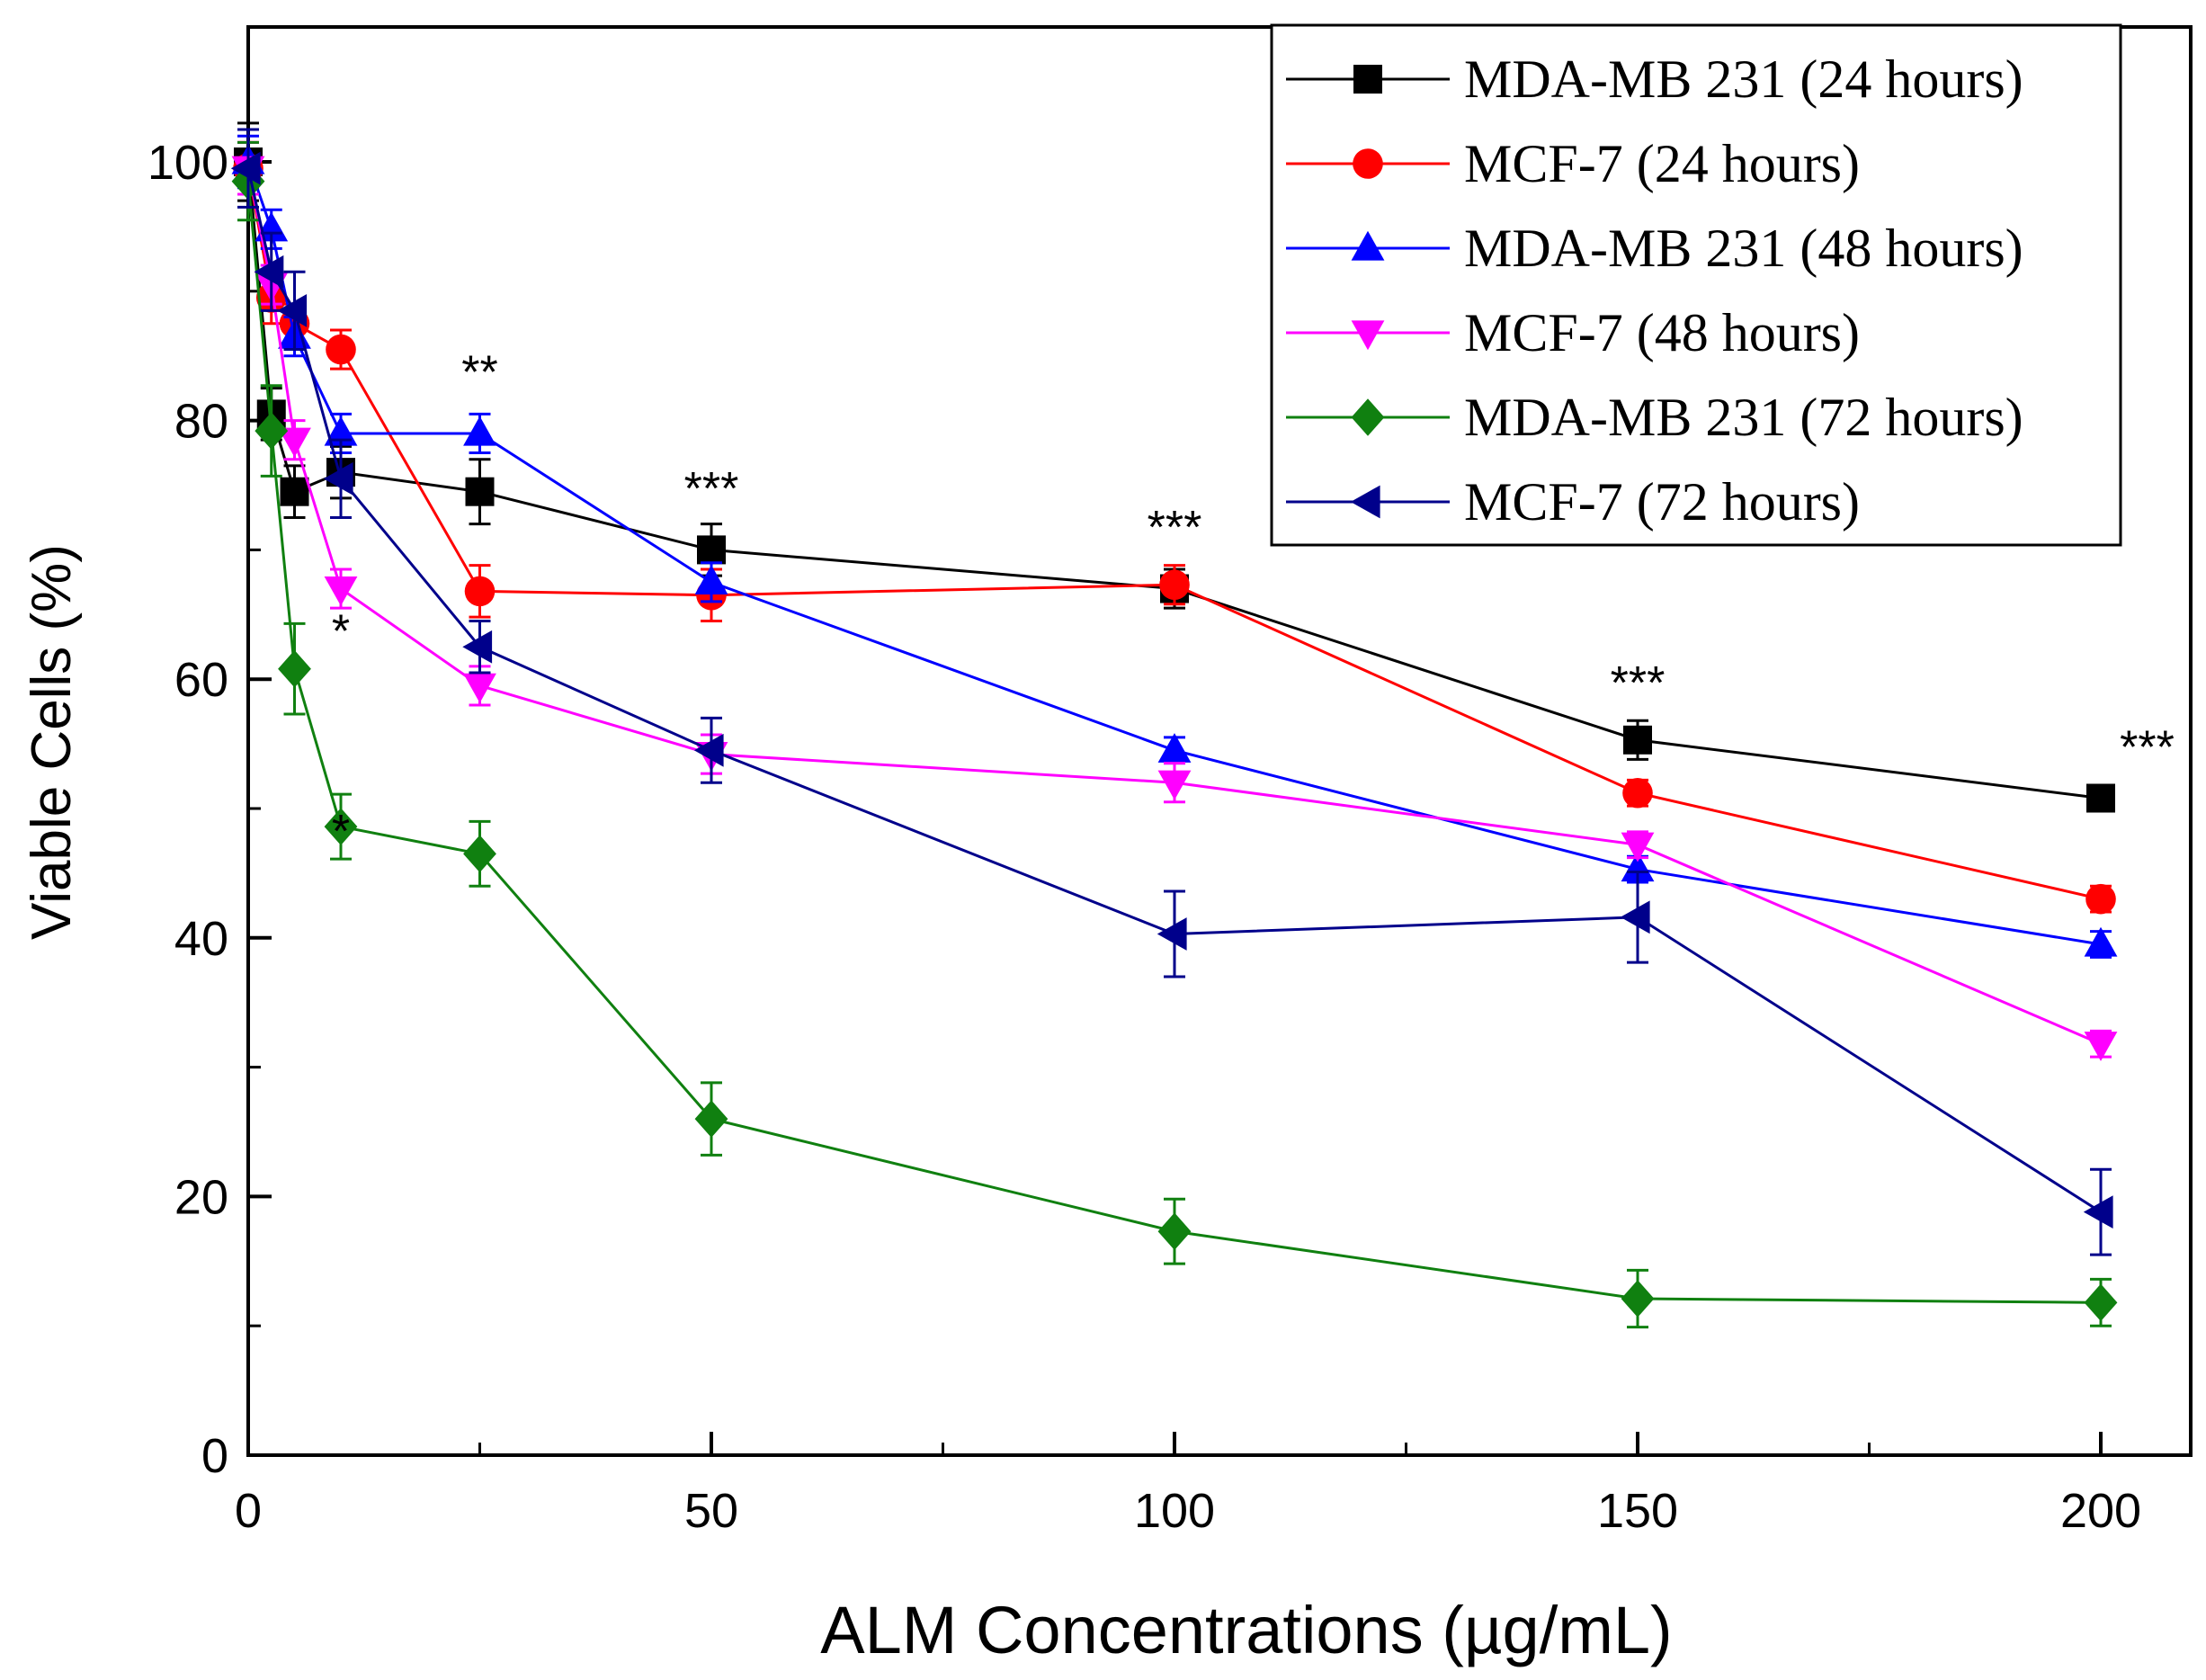 The image size is (2206, 1680). I want to click on legend-label: MDA-MB 231 (48 hours), so click(1743, 248).